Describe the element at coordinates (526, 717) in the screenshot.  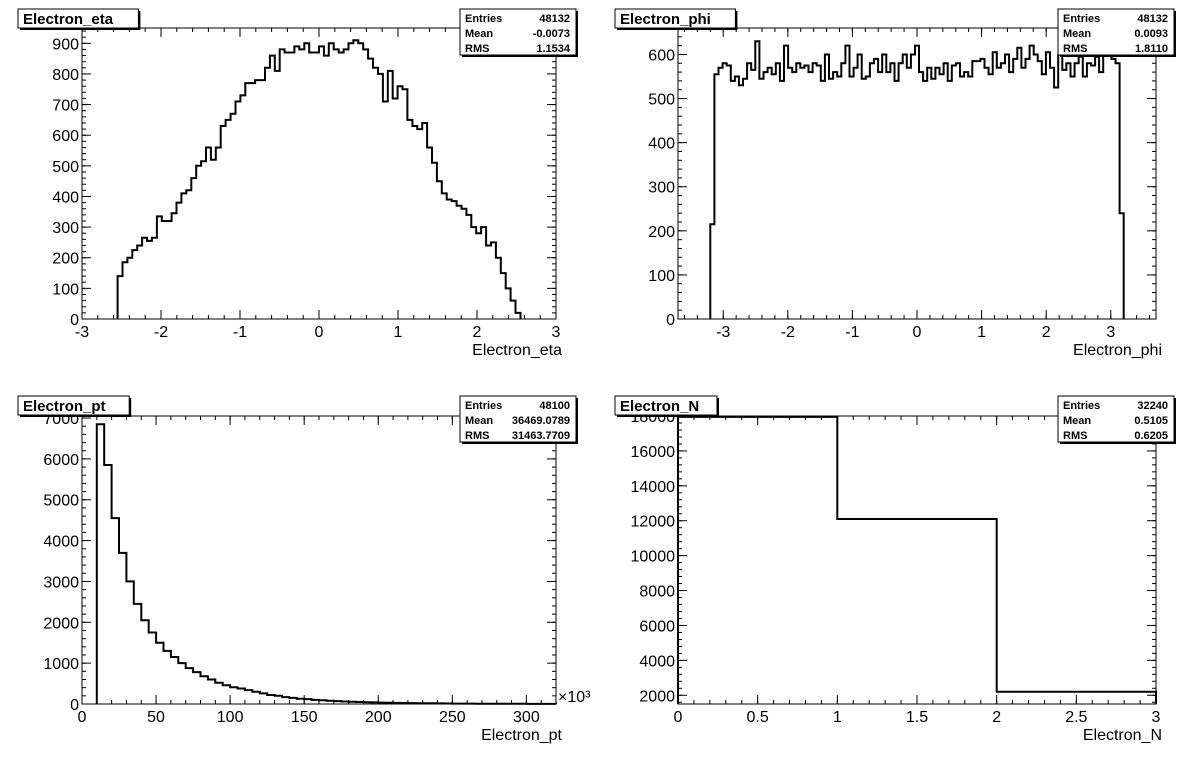
I see `x-tick-label: 300` at that location.